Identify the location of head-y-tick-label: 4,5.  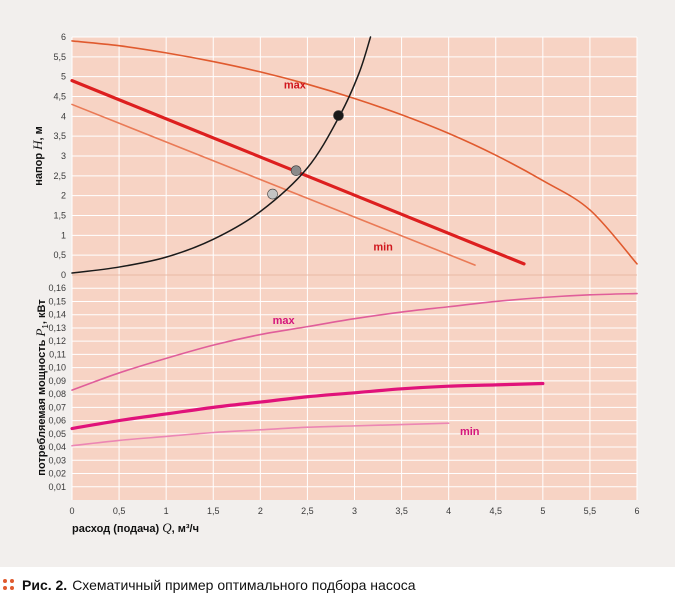
(59, 97).